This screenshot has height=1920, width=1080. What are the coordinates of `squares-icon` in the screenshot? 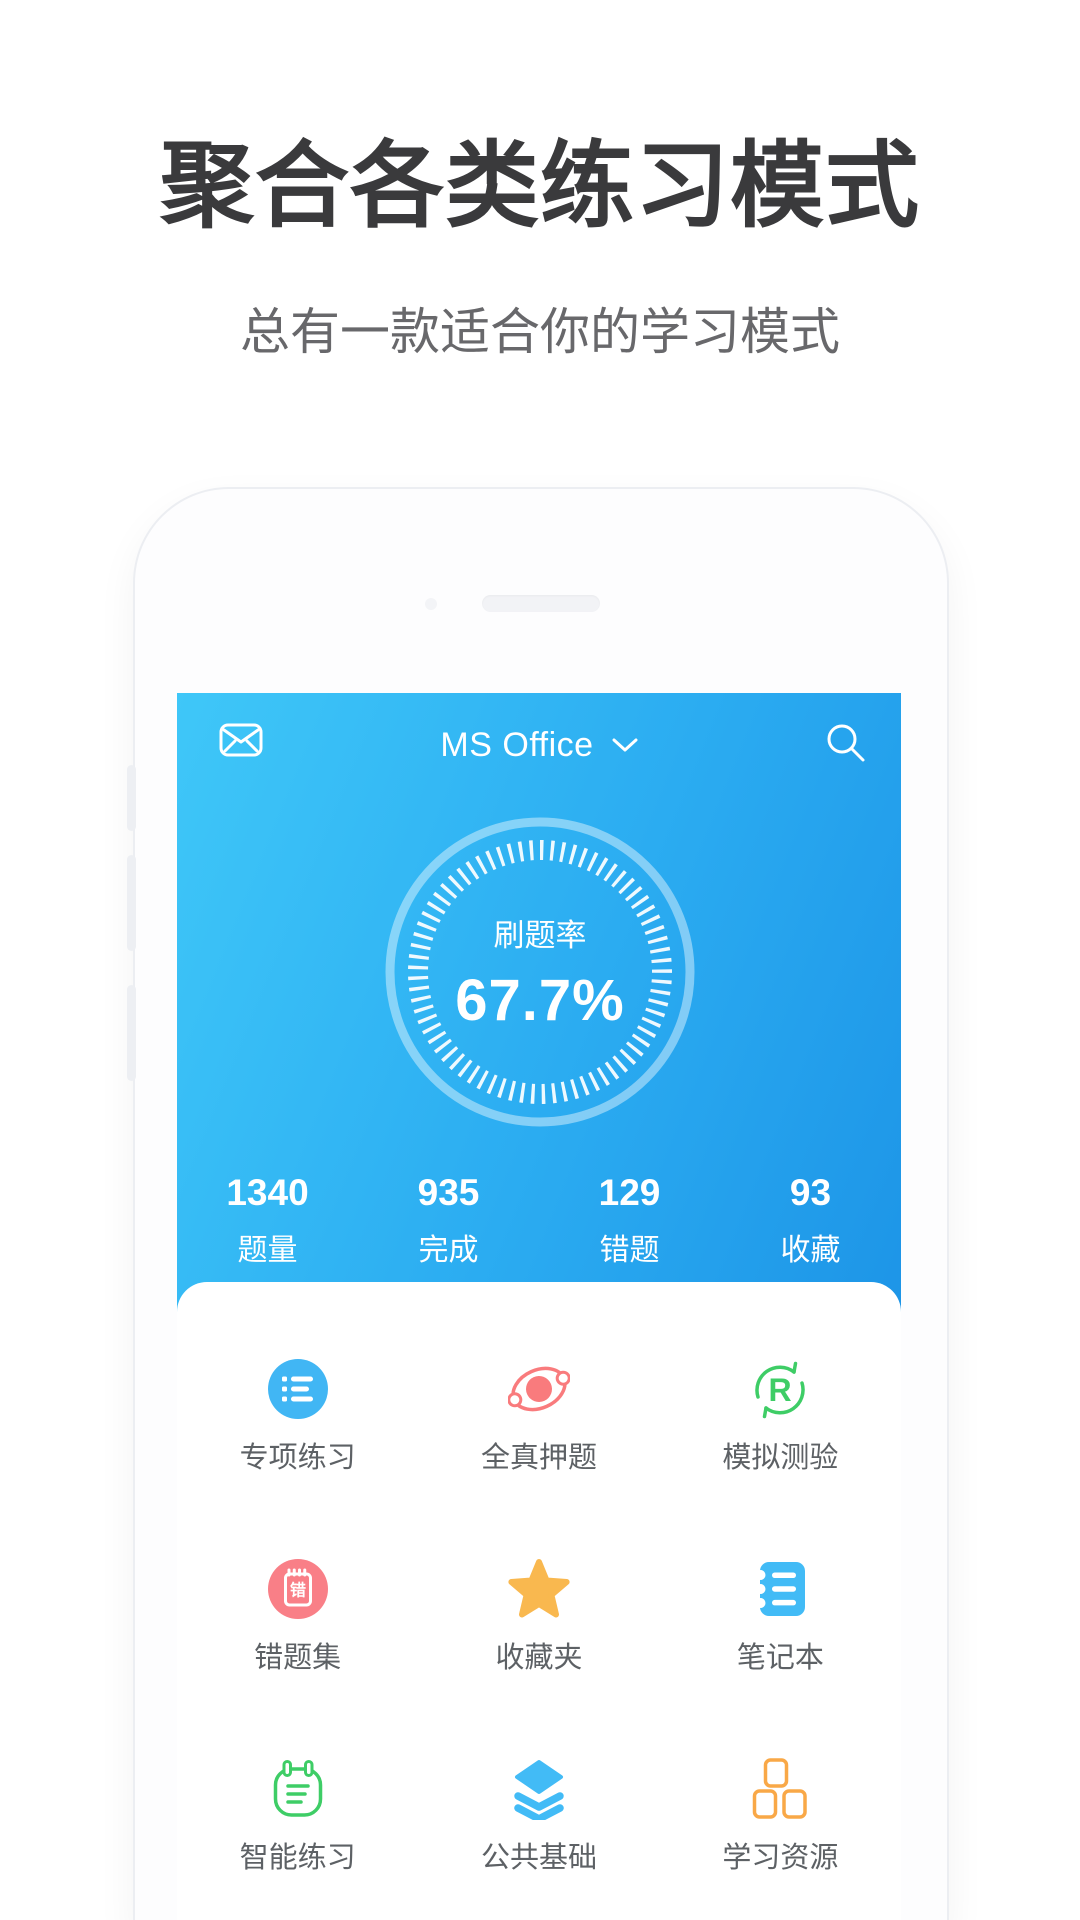 It's located at (780, 1788).